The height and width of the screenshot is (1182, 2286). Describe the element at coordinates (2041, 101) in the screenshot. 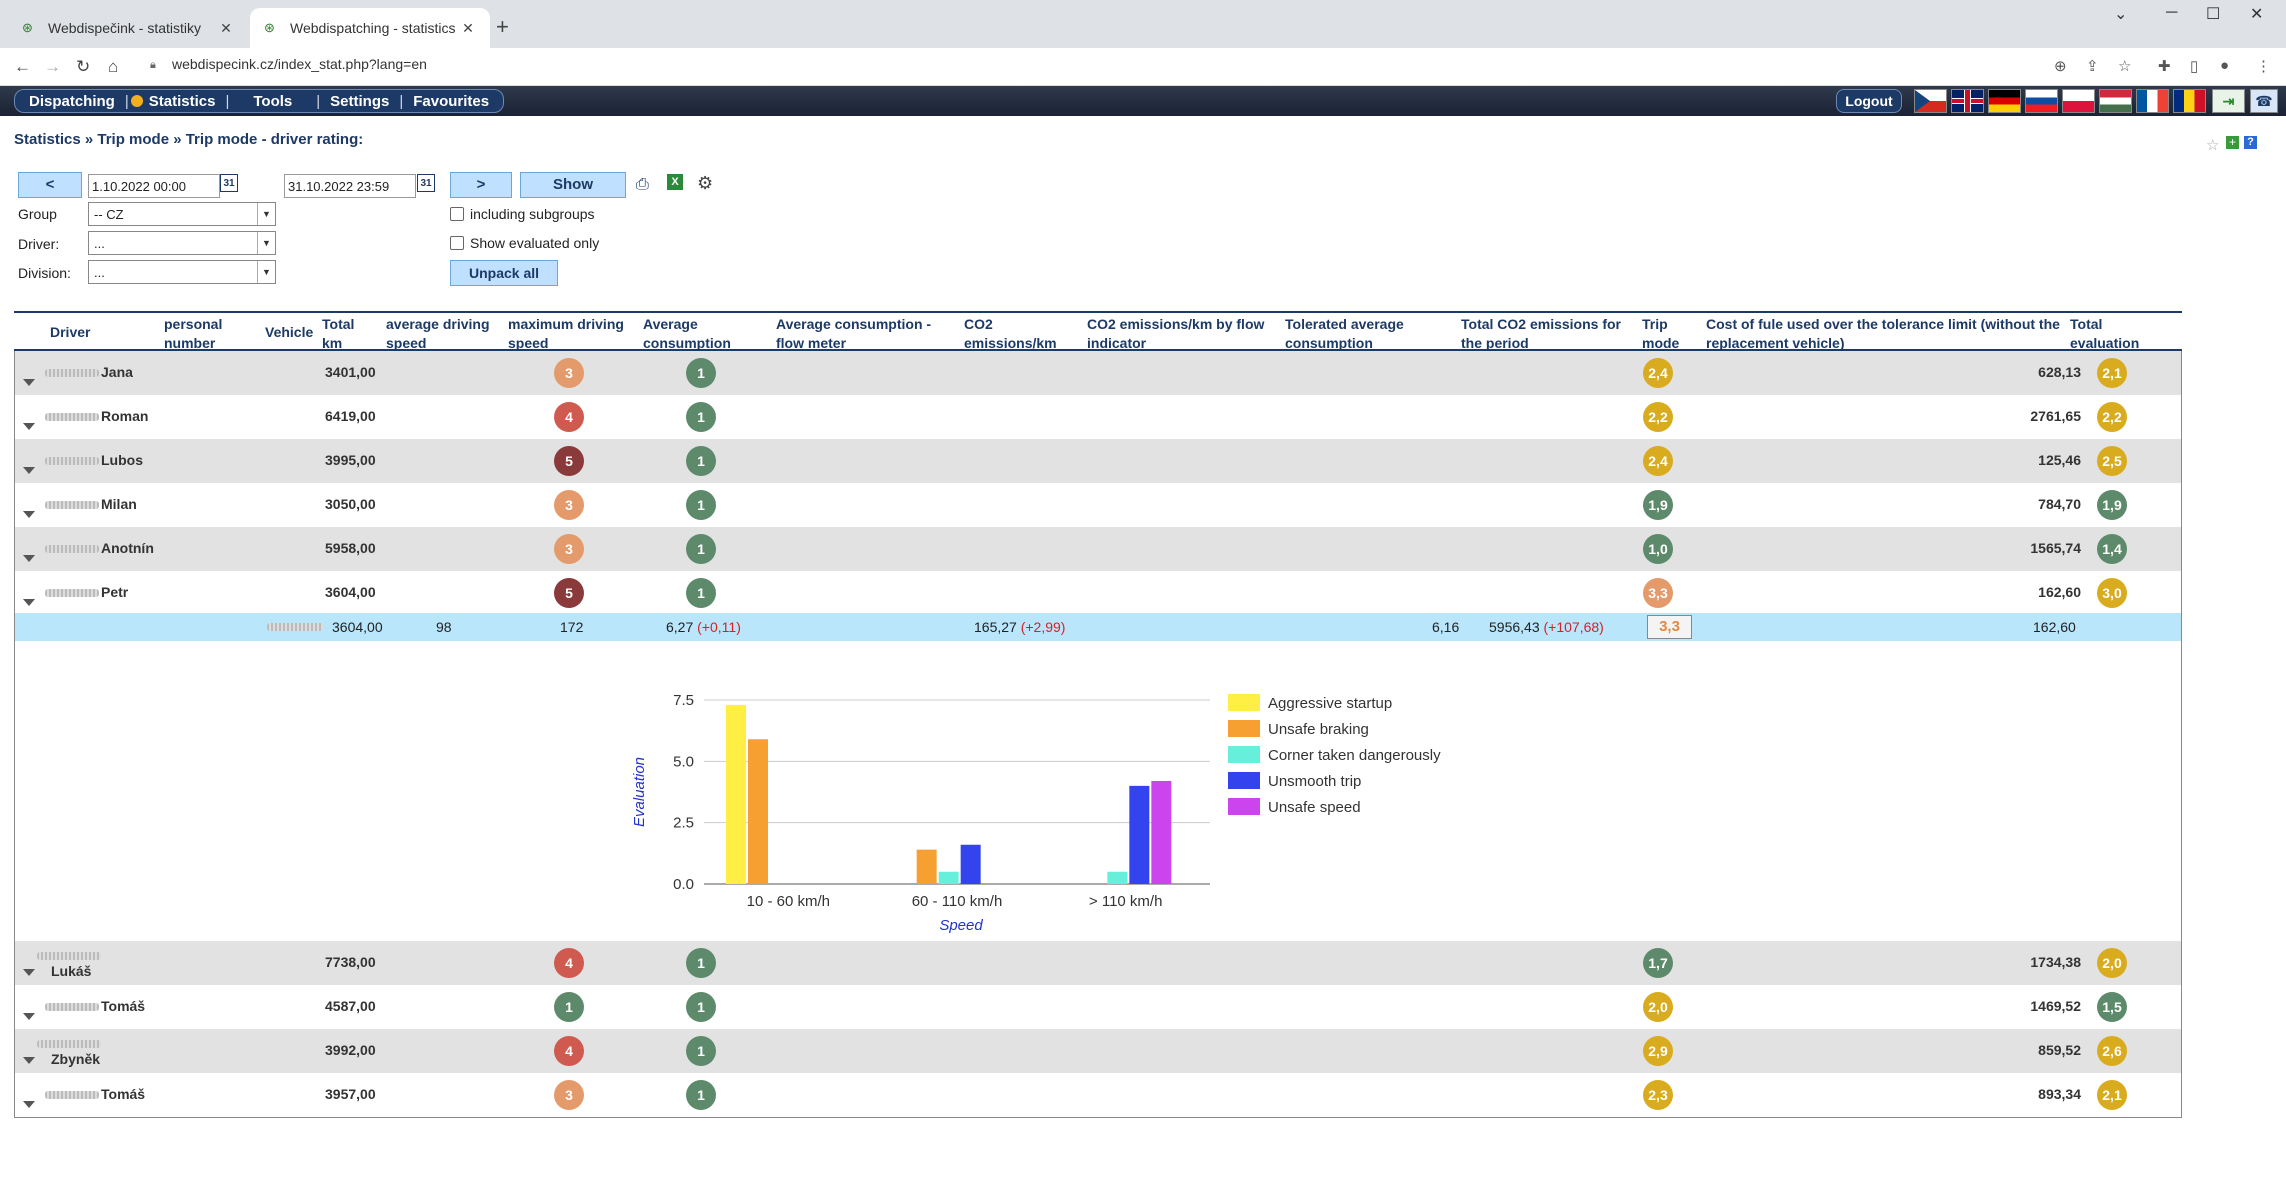

I see `flag-sk-icon` at that location.